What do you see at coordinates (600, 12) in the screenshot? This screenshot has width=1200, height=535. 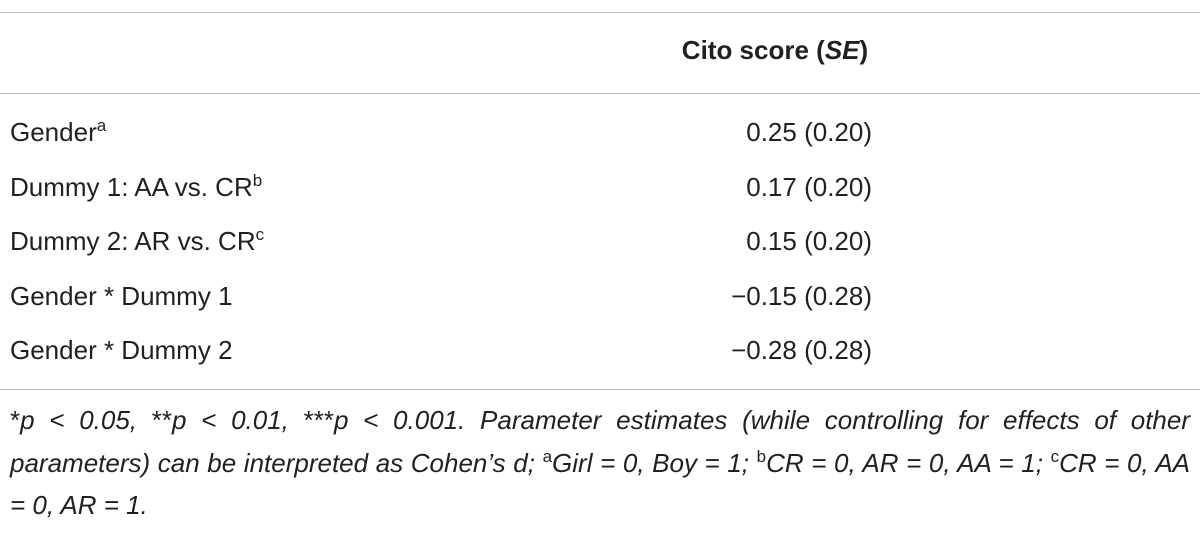 I see `top-rule` at bounding box center [600, 12].